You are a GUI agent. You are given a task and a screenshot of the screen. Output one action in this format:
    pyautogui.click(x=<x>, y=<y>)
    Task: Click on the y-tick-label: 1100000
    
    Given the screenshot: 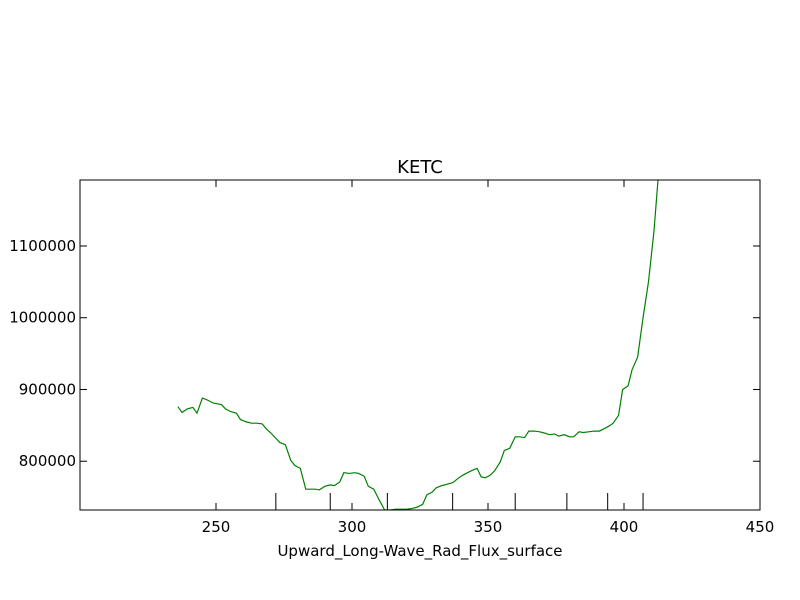 What is the action you would take?
    pyautogui.click(x=42, y=246)
    